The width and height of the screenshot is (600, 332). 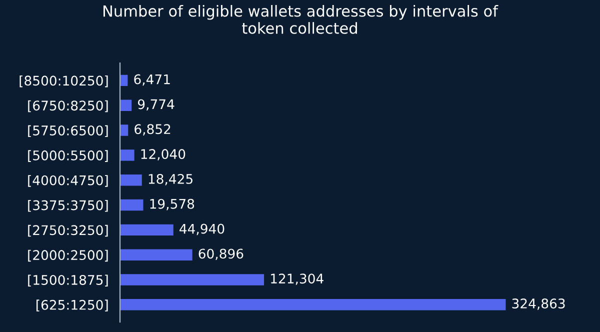 I want to click on data-label: 6,471, so click(x=152, y=80).